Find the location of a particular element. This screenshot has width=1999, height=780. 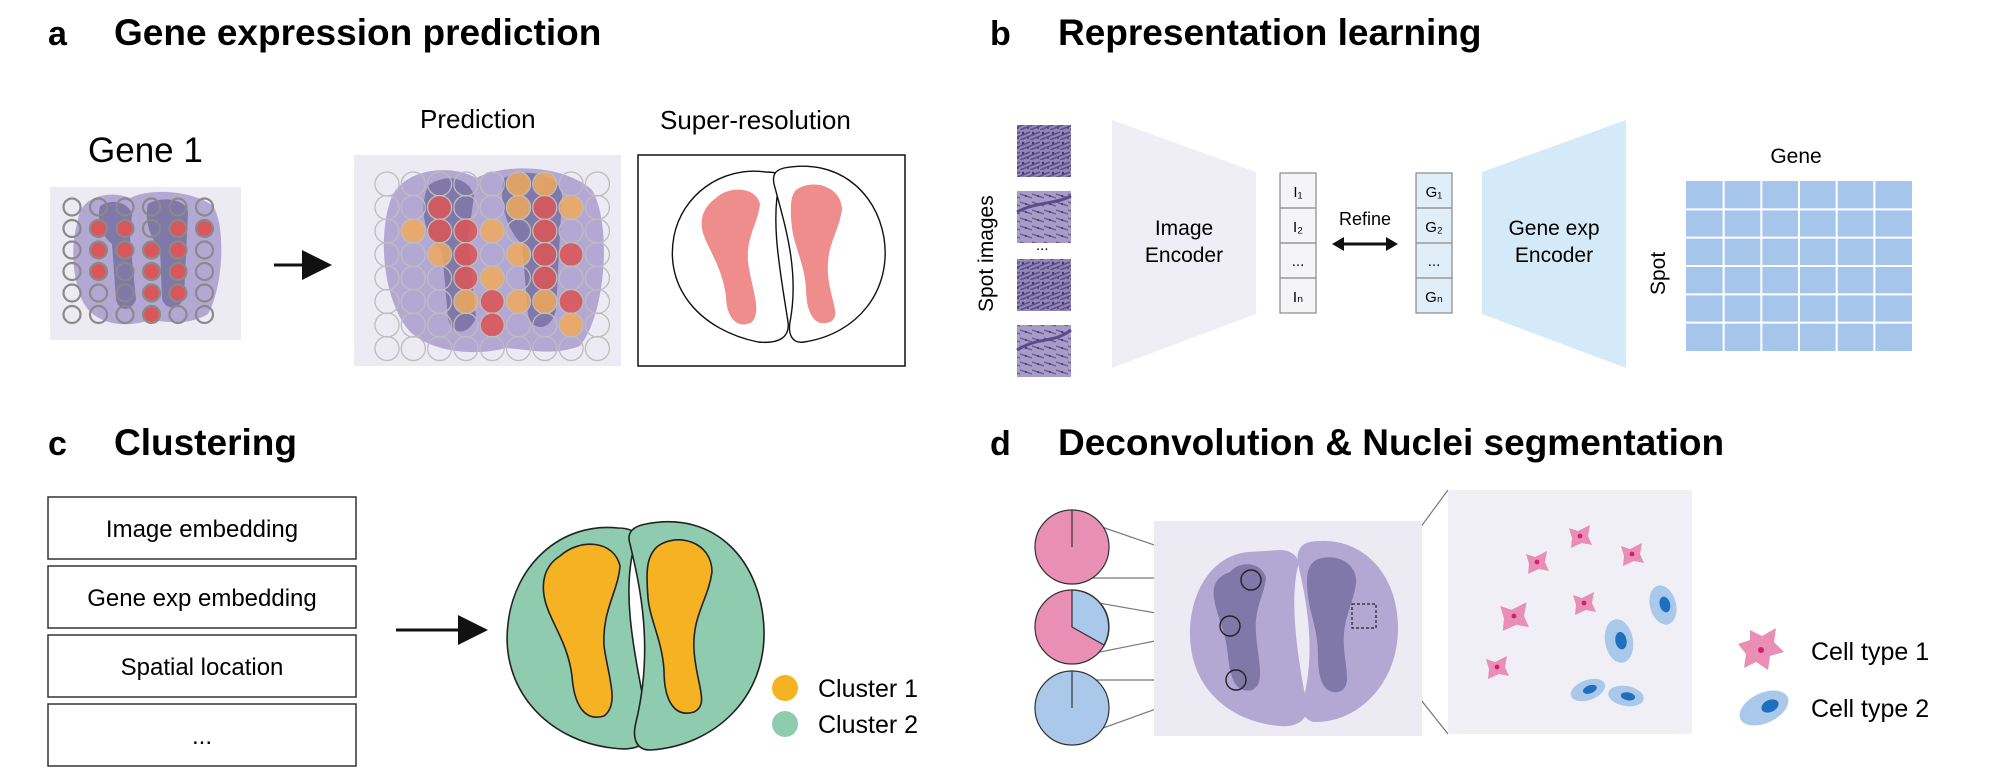

image-token-4: Iₙ is located at coordinates (1298, 297).